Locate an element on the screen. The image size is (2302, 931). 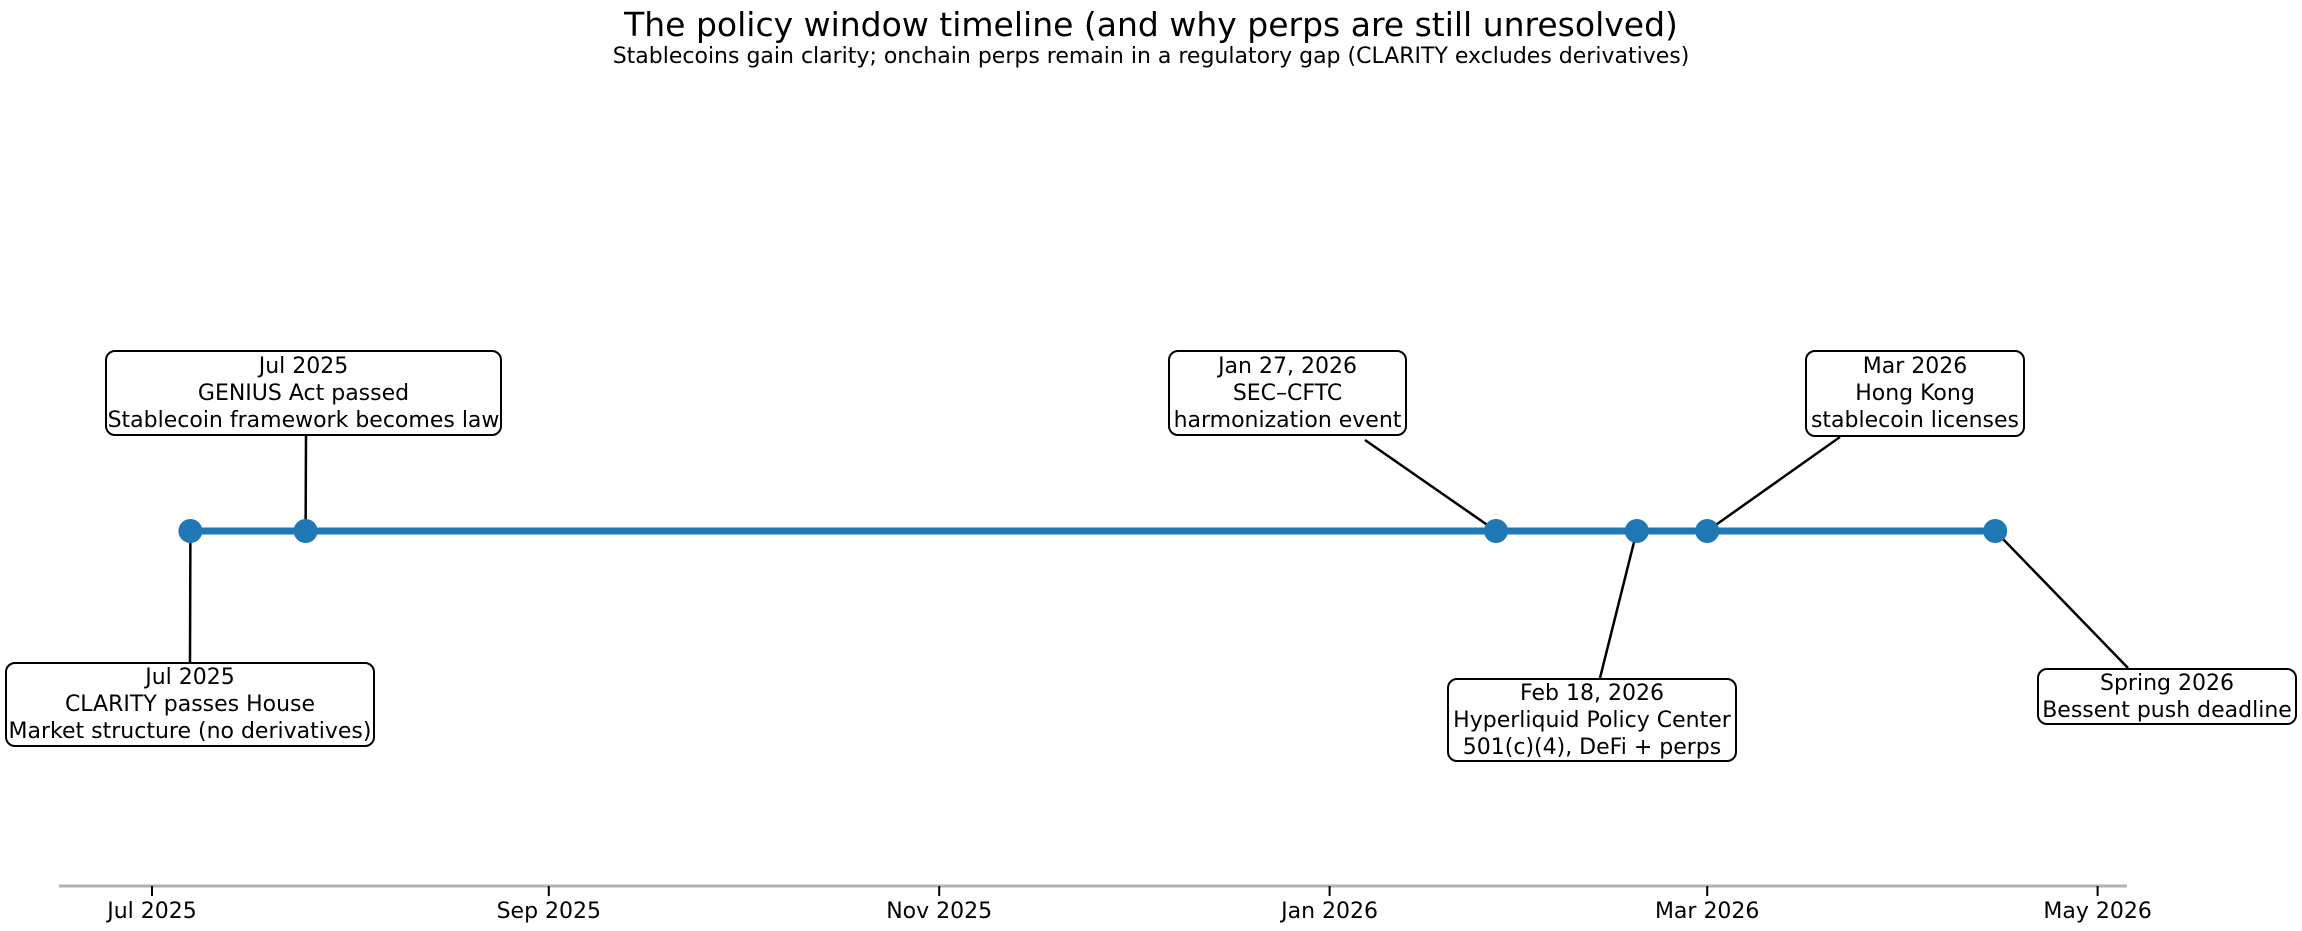
annotation-line: CLARITY passes House is located at coordinates (190, 704).